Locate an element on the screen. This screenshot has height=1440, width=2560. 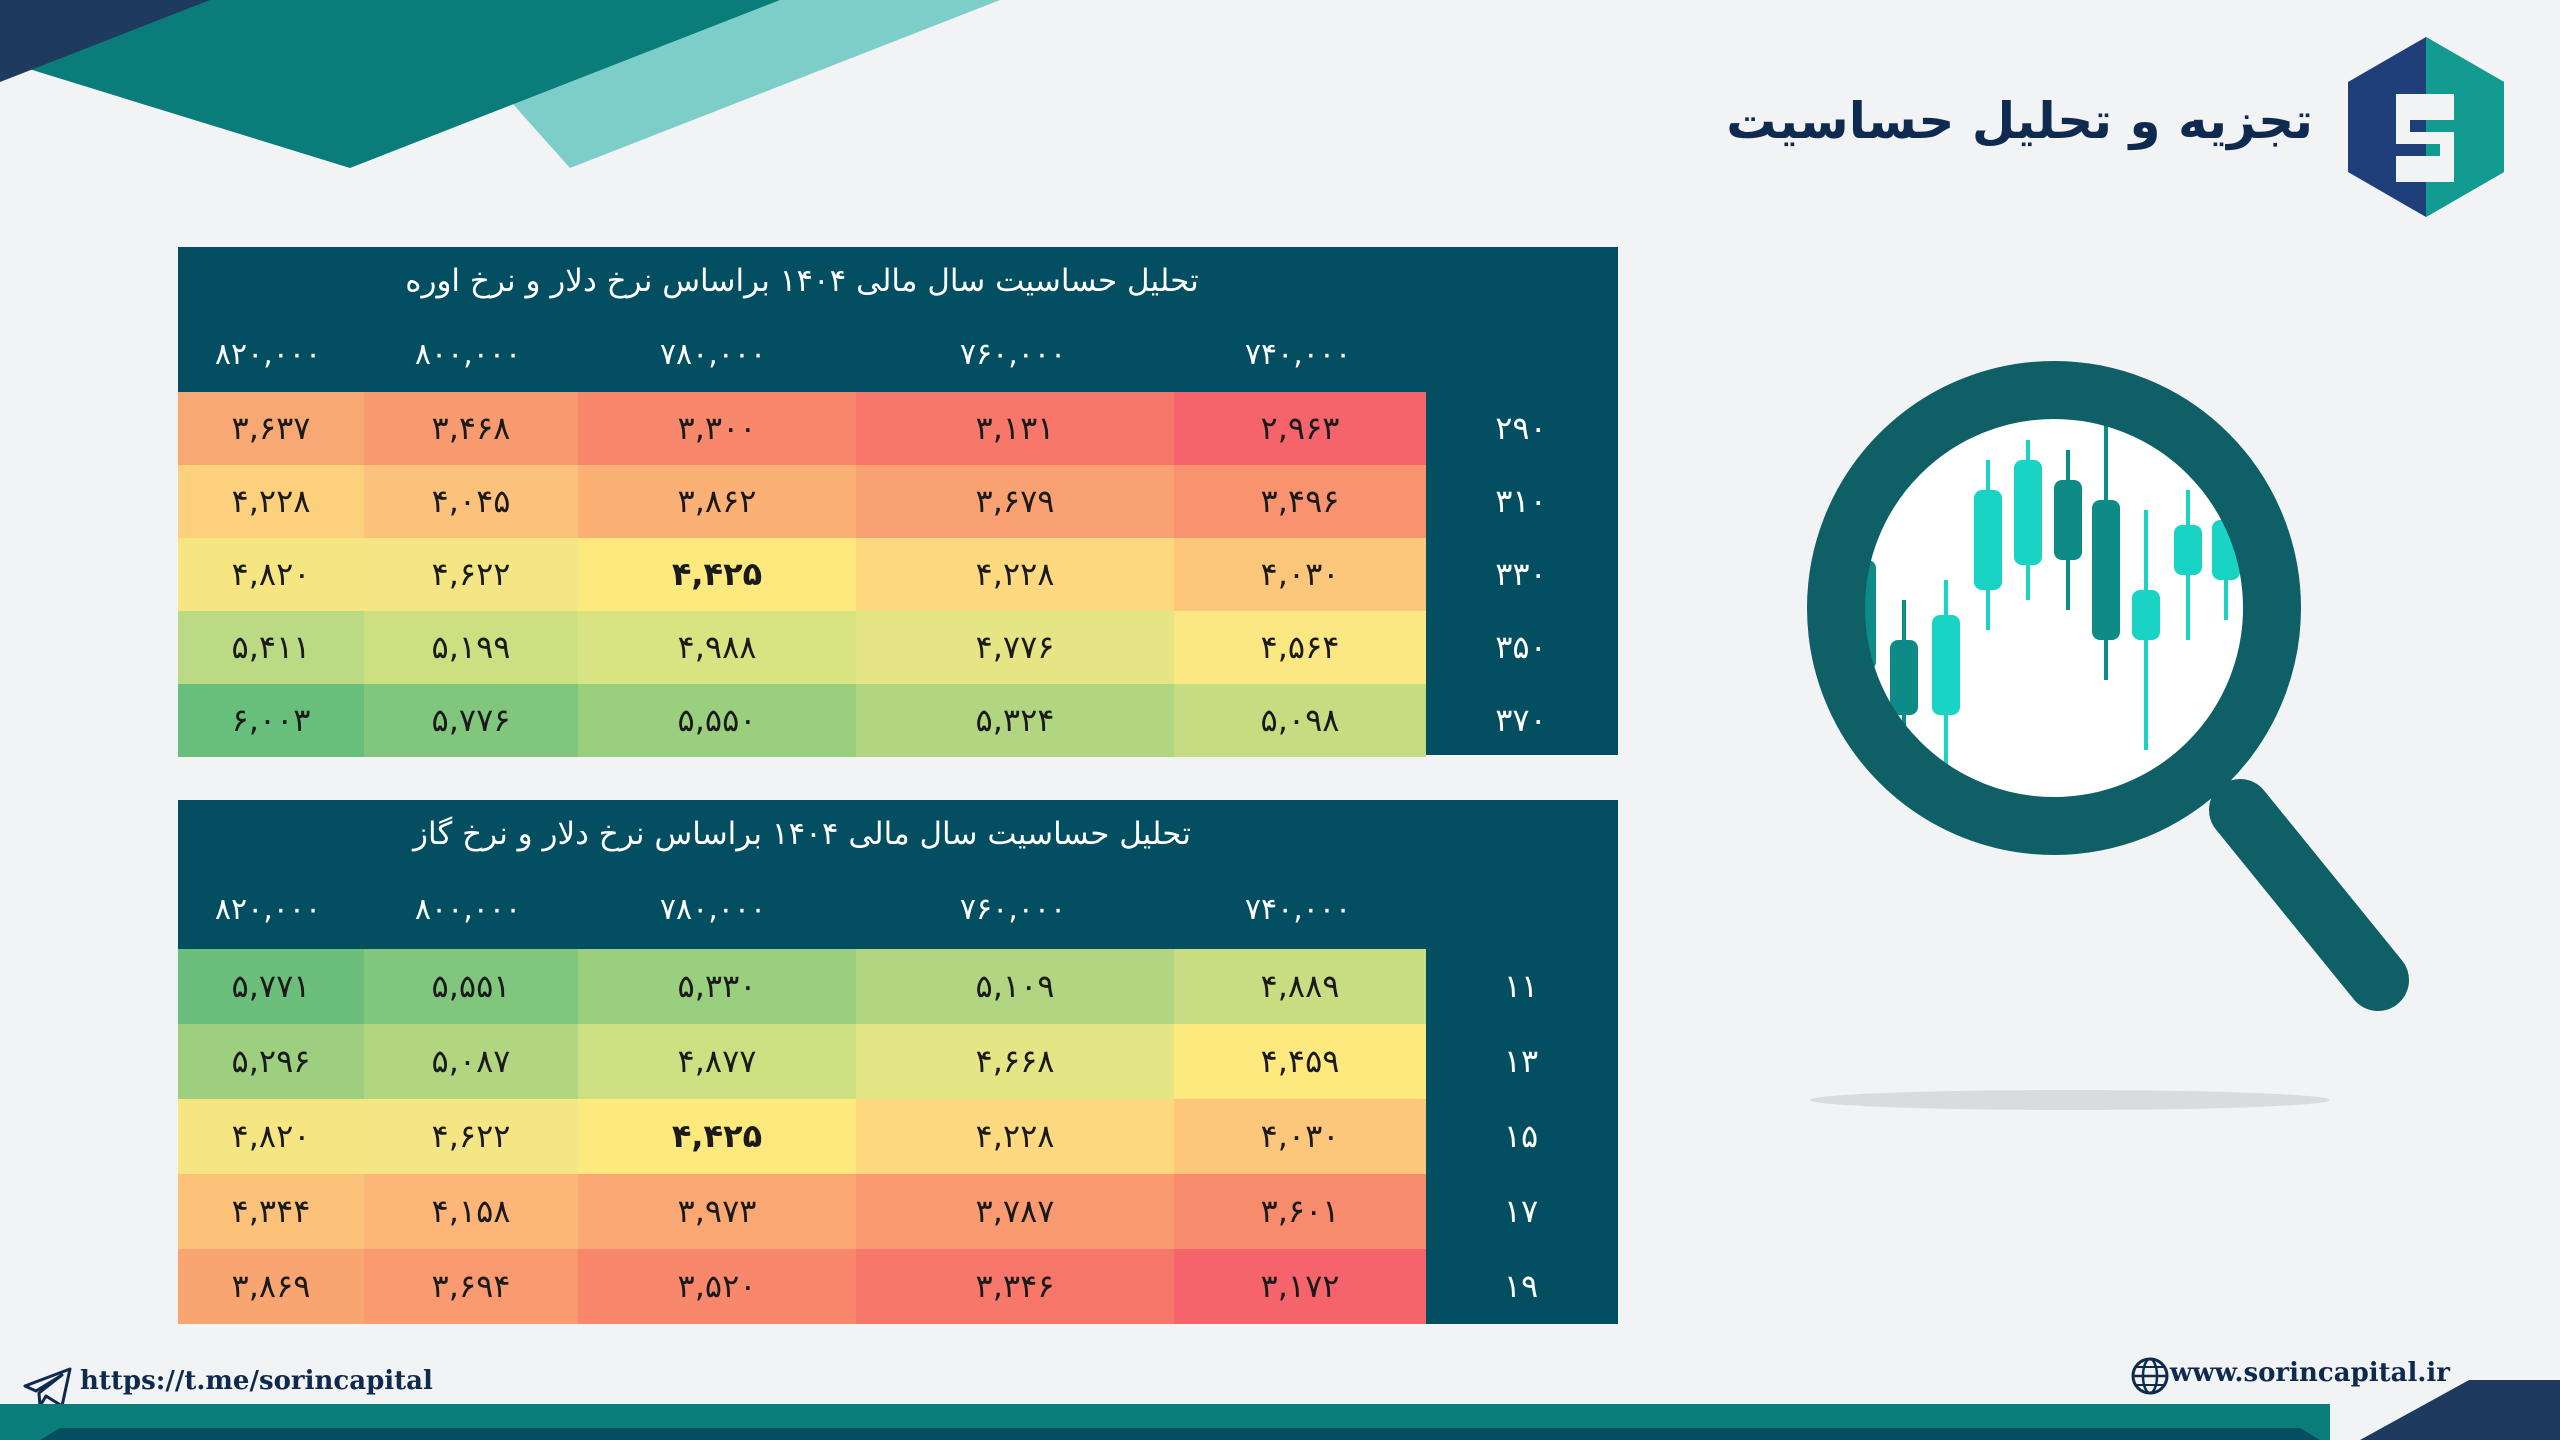
heatmap-cell: ۴,۴۵۹ is located at coordinates (1300, 1061).